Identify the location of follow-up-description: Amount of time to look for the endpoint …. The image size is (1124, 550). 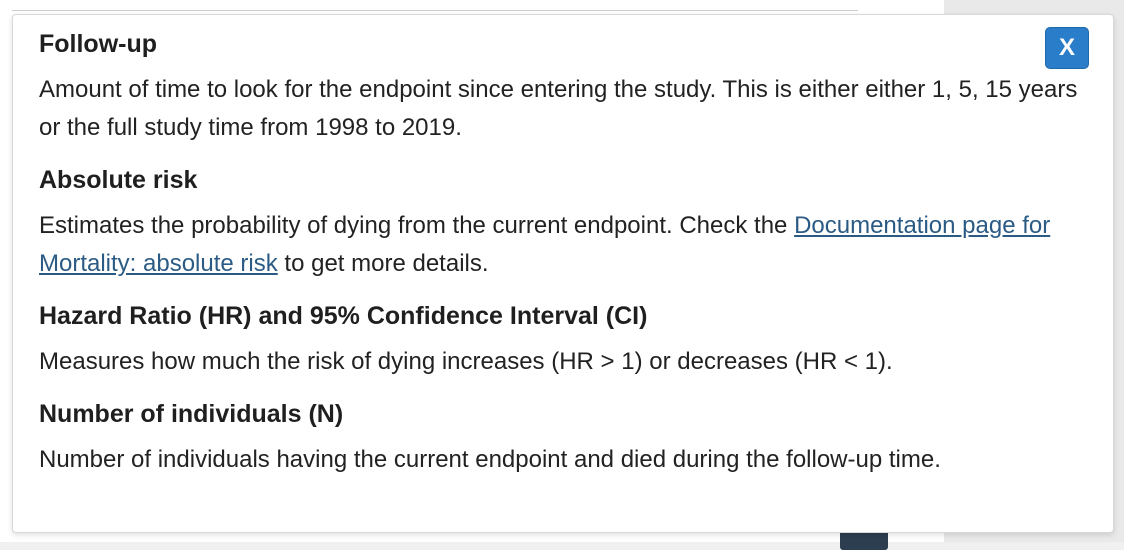
(558, 108).